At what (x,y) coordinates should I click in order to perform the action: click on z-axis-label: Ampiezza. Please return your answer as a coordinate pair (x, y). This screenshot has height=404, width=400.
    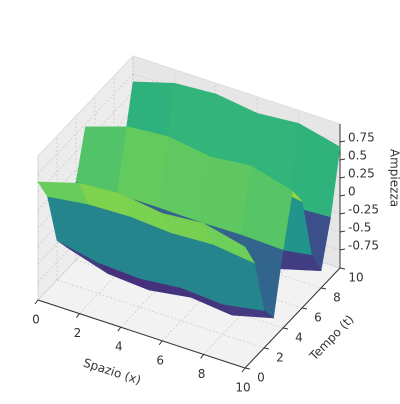
    Looking at the image, I should click on (394, 178).